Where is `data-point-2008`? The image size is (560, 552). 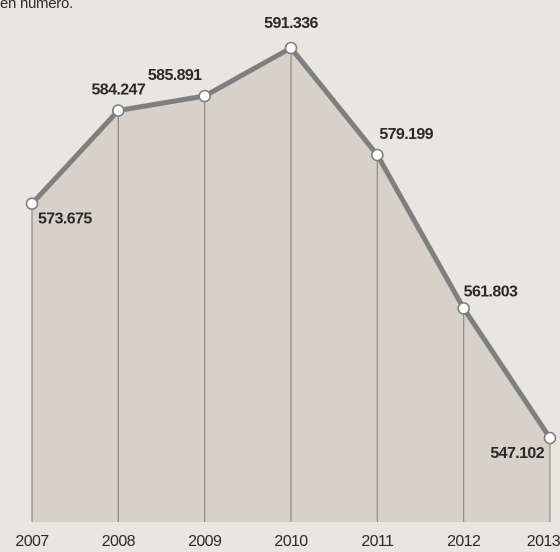 data-point-2008 is located at coordinates (118, 110).